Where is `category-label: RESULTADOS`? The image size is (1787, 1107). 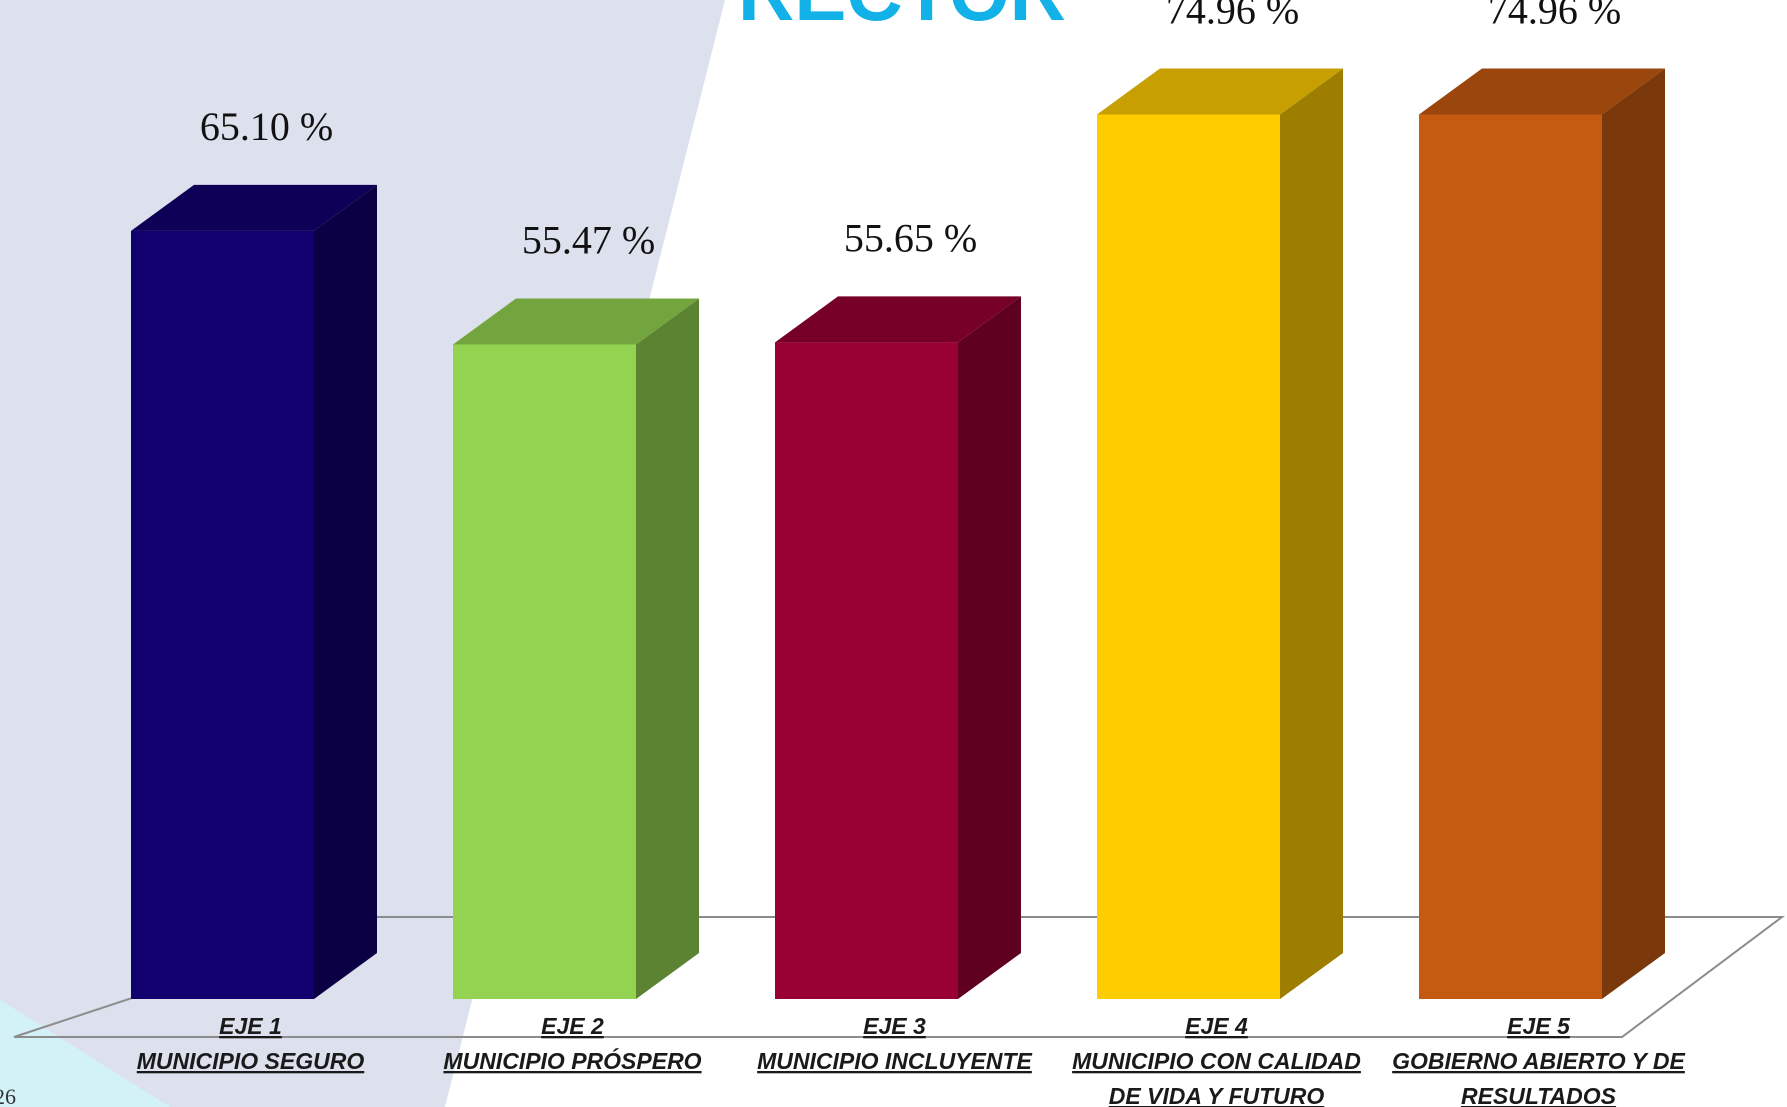
category-label: RESULTADOS is located at coordinates (1539, 1095).